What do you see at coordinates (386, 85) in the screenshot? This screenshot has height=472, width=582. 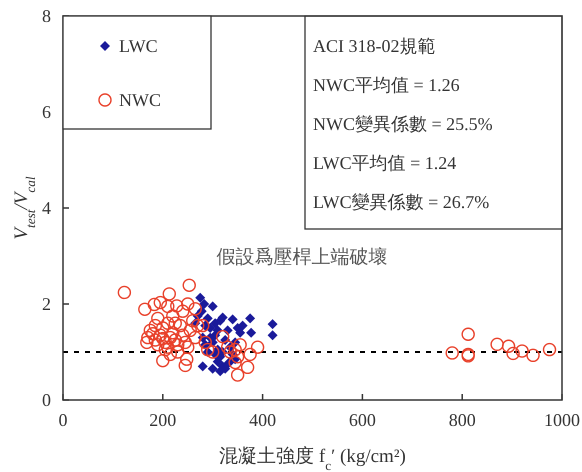 I see `annotation: NWC平均值 = 1.26` at bounding box center [386, 85].